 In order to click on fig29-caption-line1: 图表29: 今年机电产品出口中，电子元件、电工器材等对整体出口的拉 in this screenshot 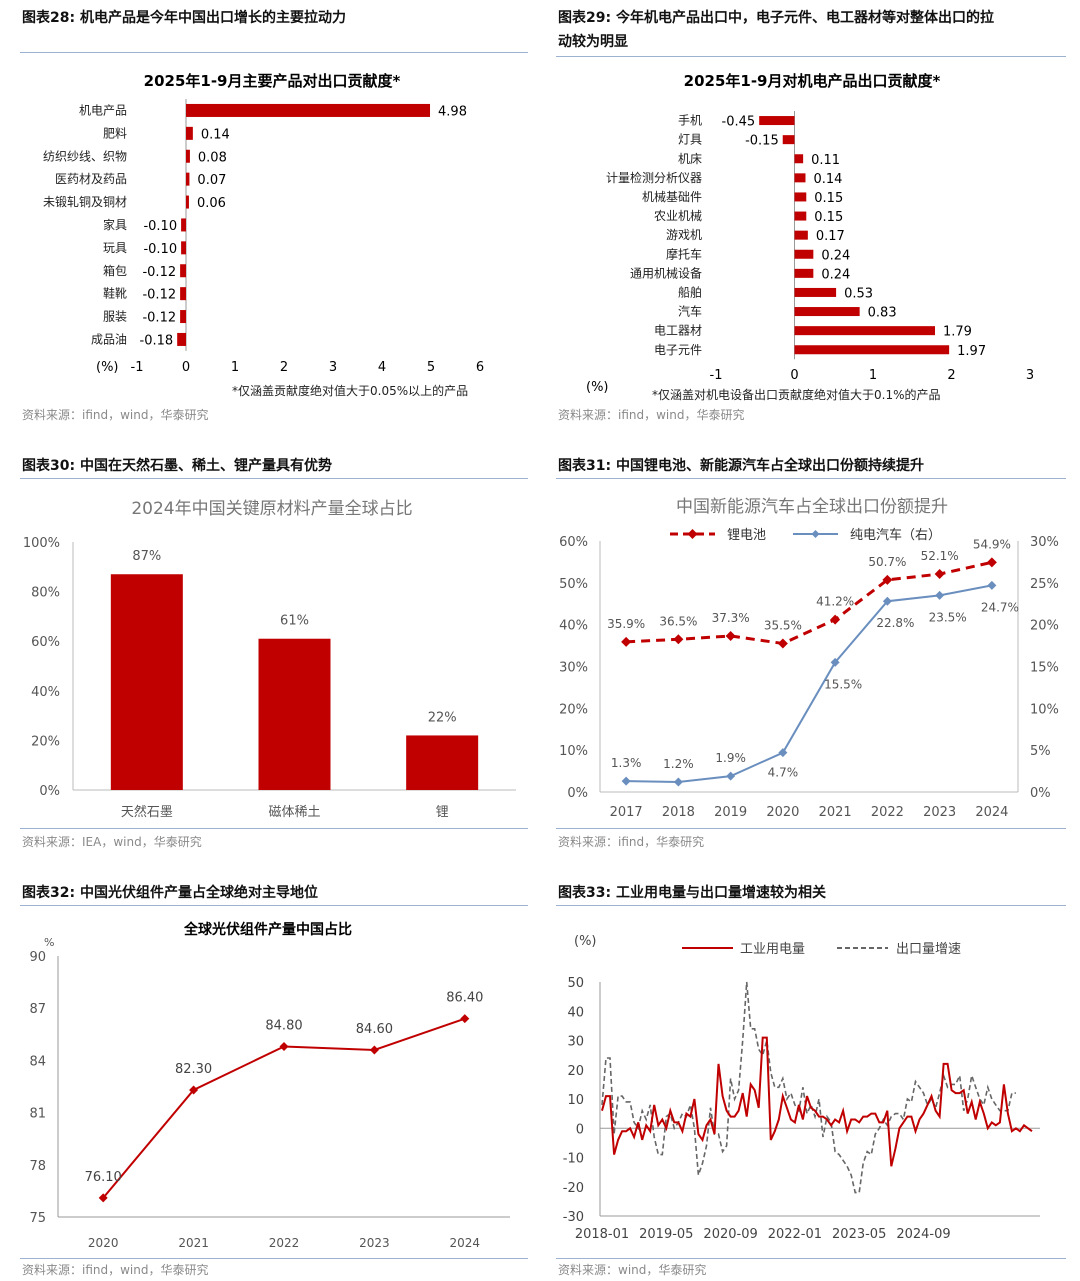, I will do `click(776, 18)`.